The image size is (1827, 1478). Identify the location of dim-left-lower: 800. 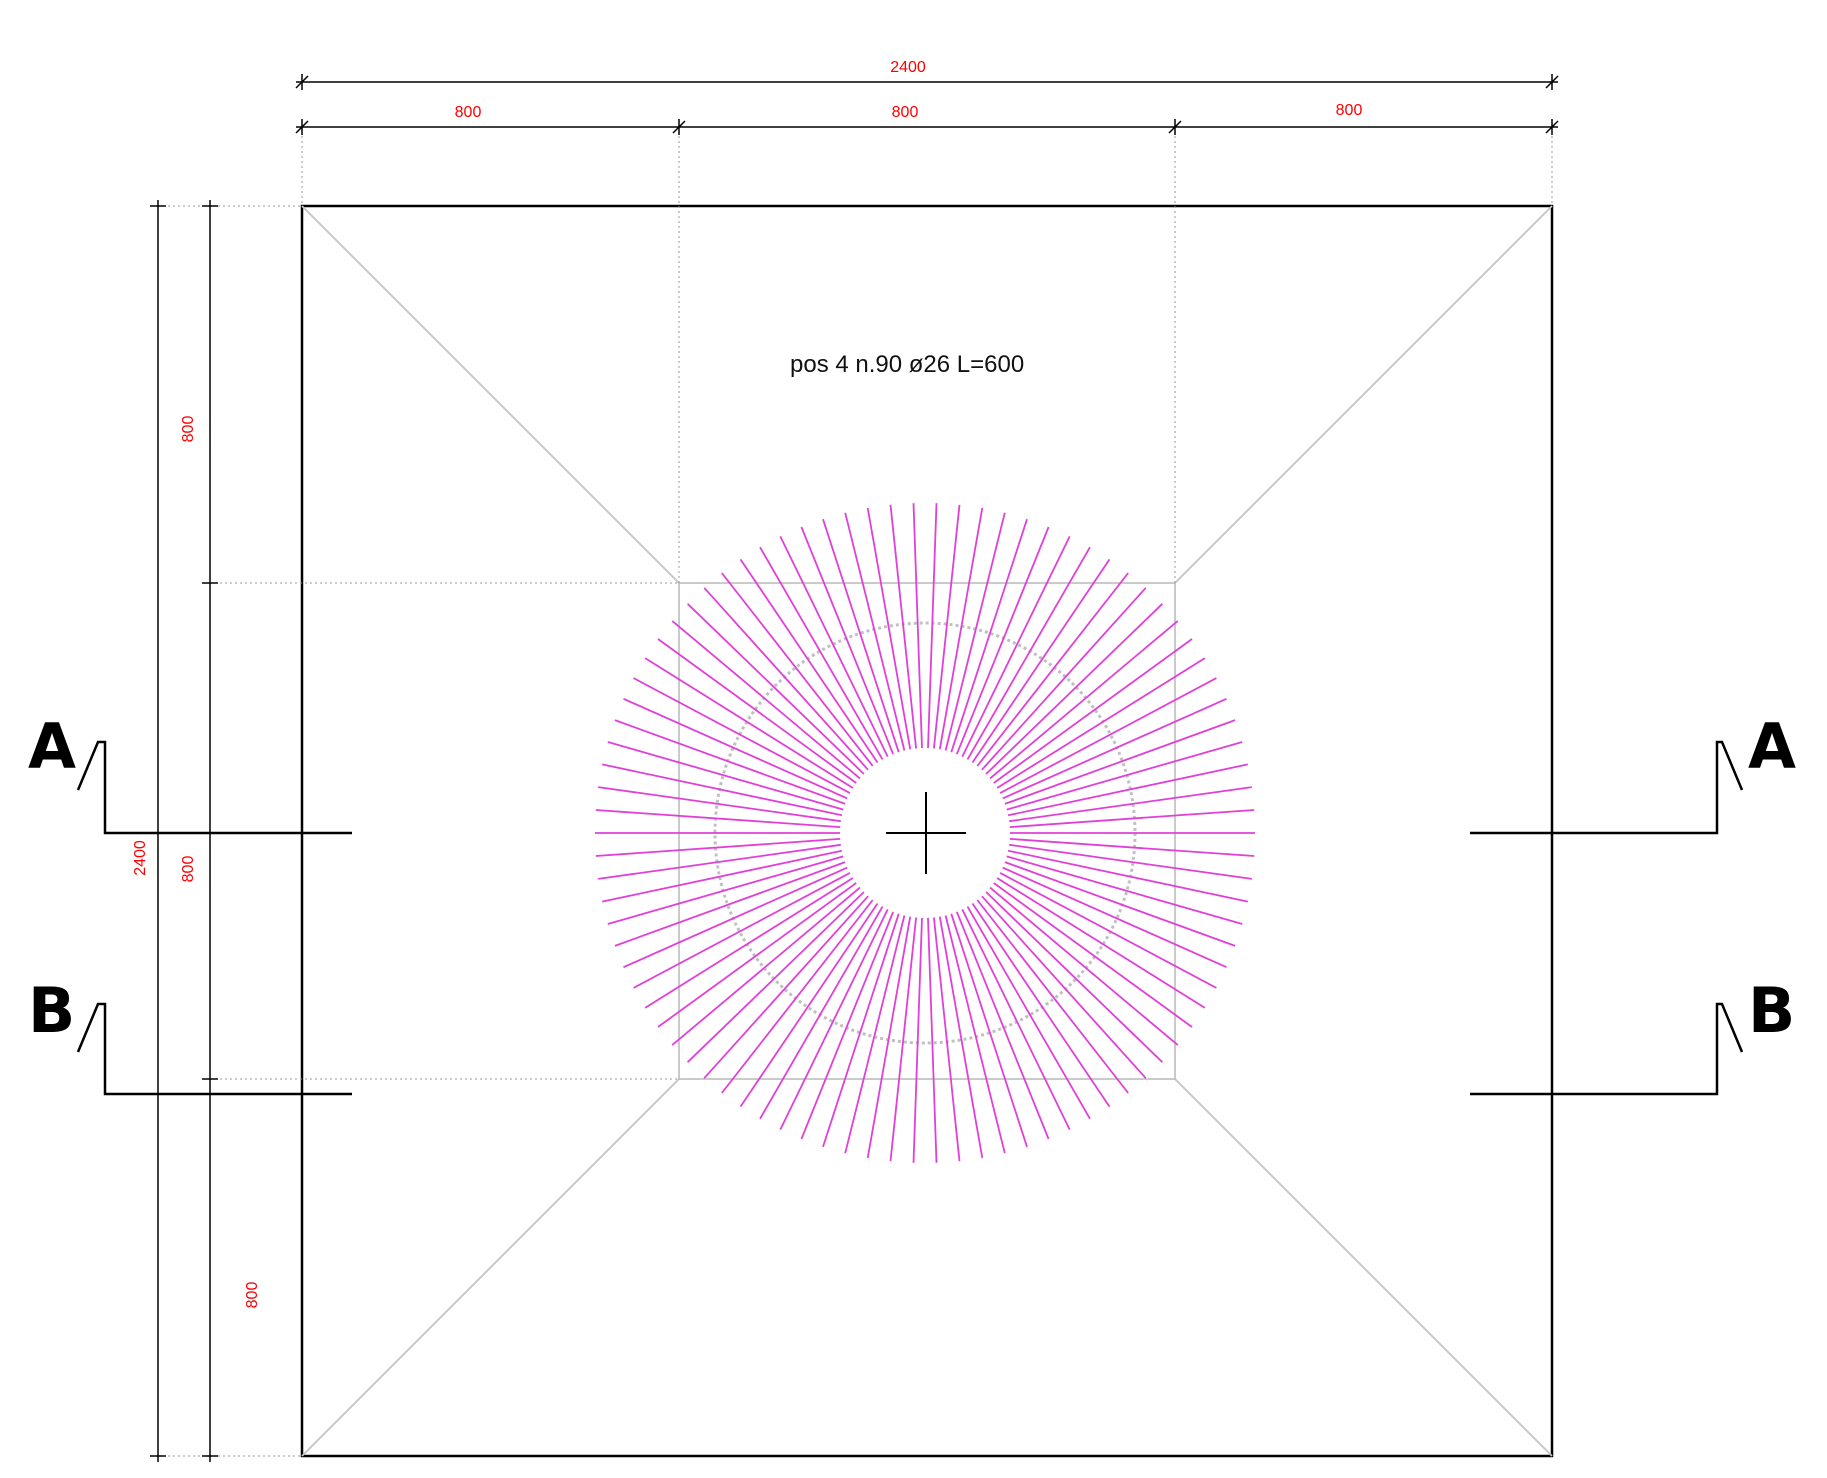
(252, 1295).